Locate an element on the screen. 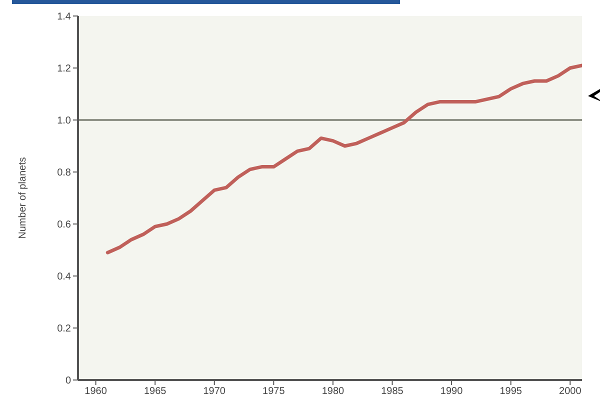  y-tick-label: 0 is located at coordinates (68, 381).